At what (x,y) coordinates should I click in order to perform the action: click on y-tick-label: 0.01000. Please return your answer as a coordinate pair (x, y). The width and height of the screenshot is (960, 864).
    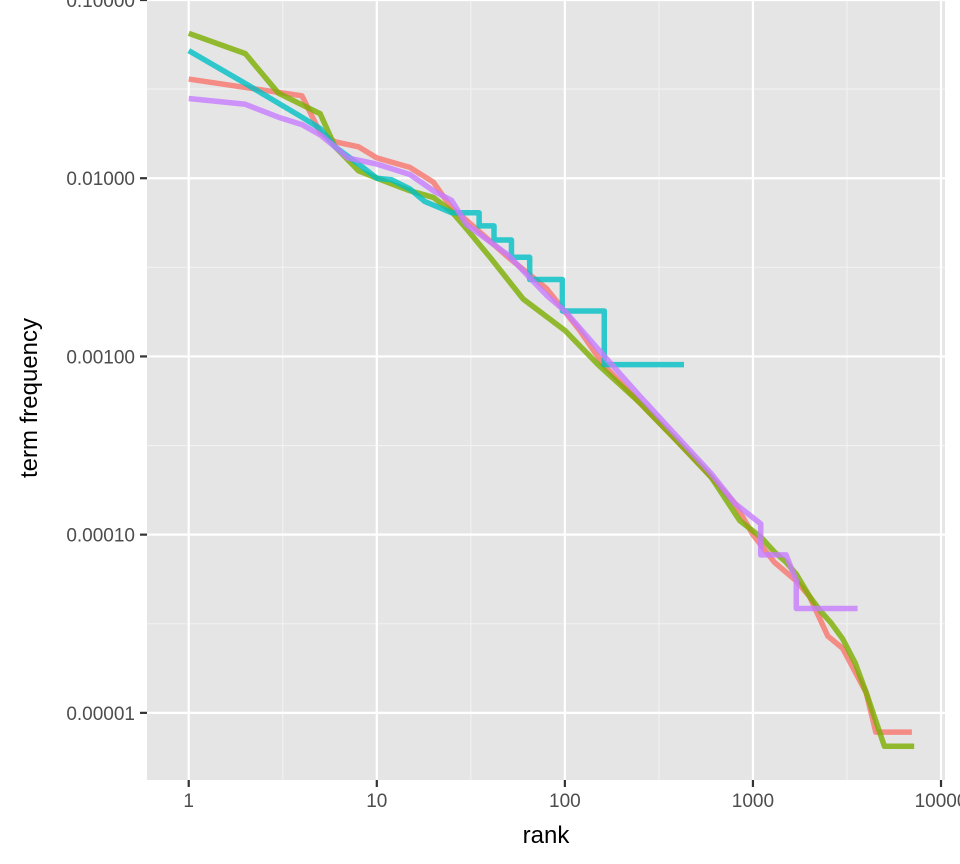
    Looking at the image, I should click on (100, 179).